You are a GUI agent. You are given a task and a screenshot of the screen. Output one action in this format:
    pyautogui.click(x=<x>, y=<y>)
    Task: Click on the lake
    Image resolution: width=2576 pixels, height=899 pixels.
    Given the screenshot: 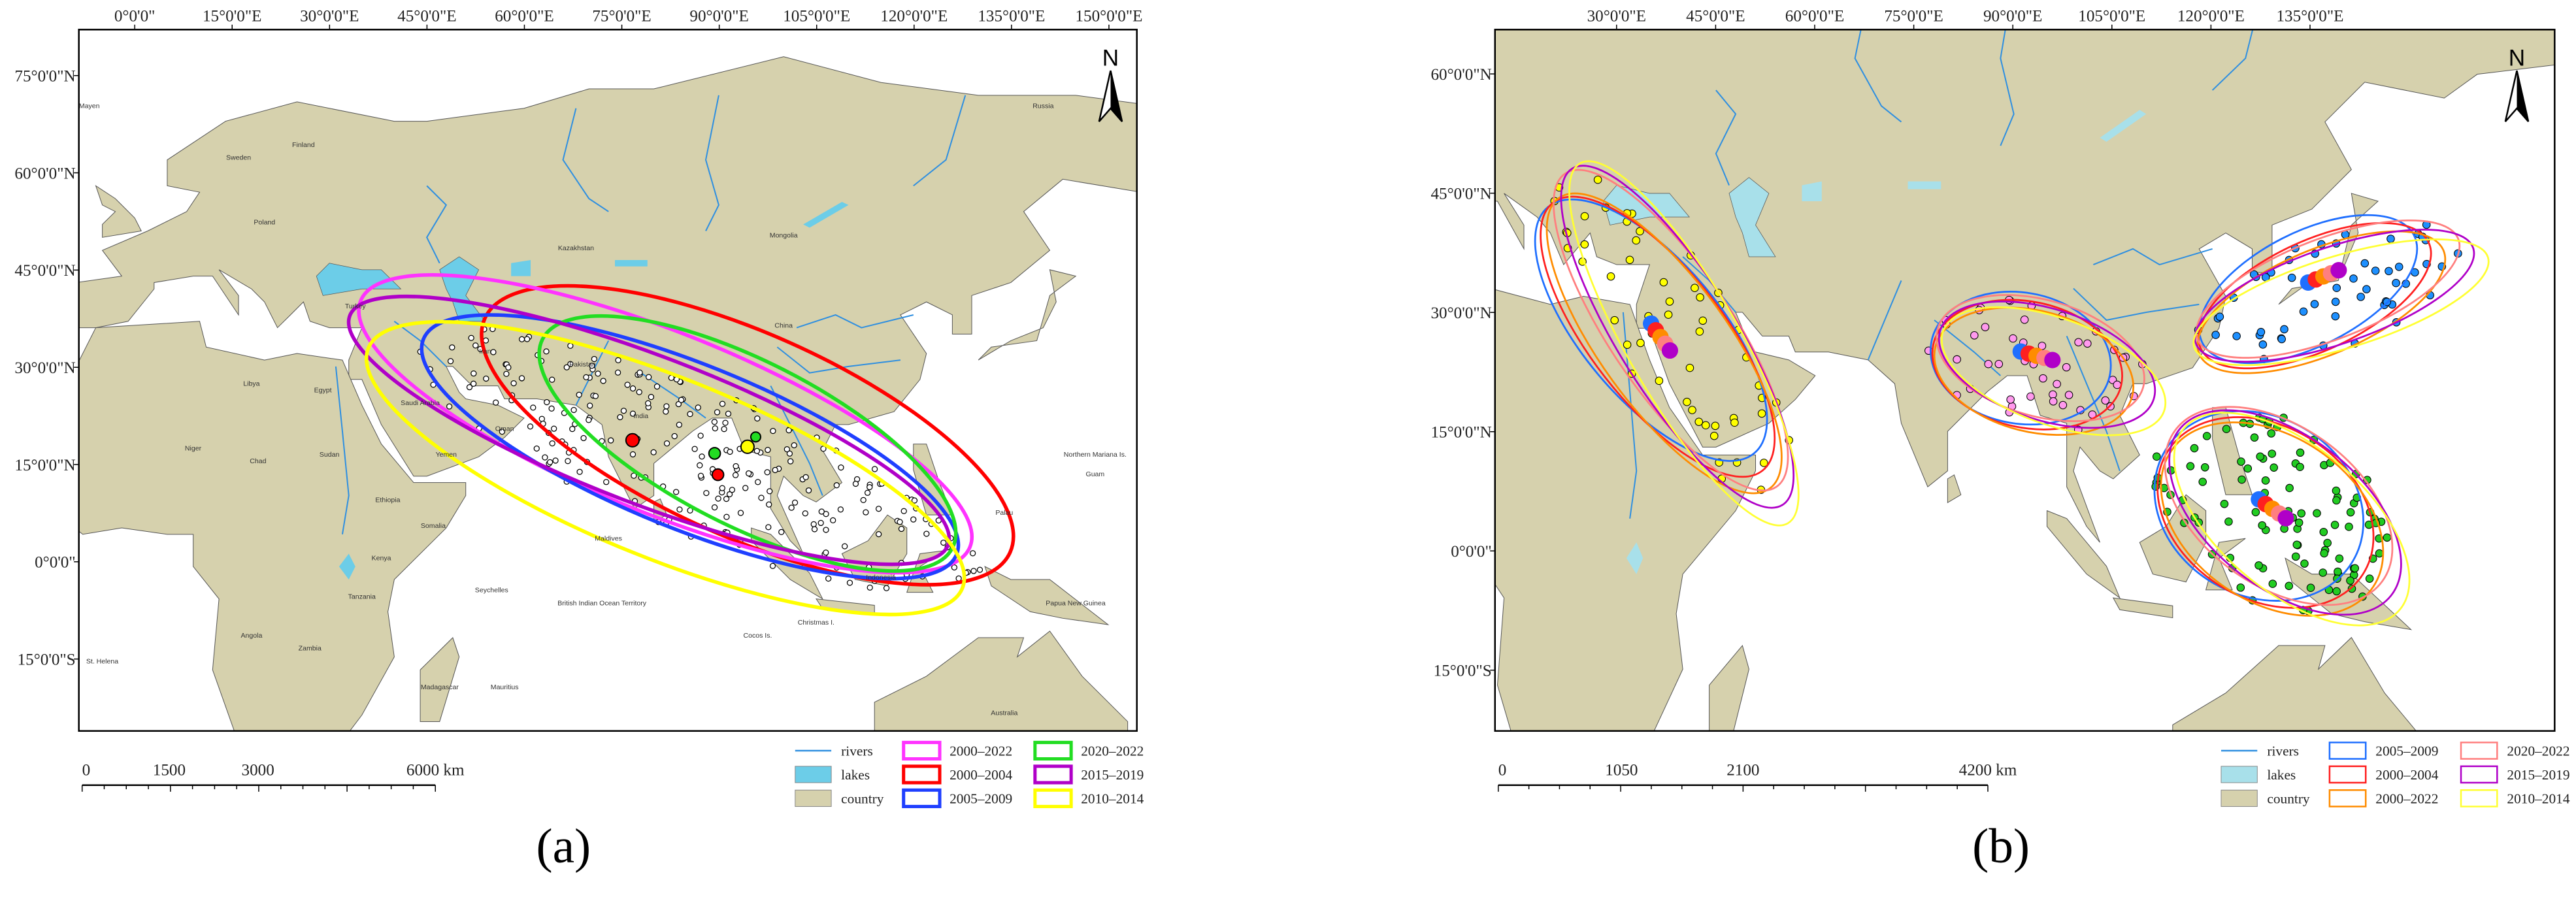 What is the action you would take?
    pyautogui.click(x=1812, y=191)
    